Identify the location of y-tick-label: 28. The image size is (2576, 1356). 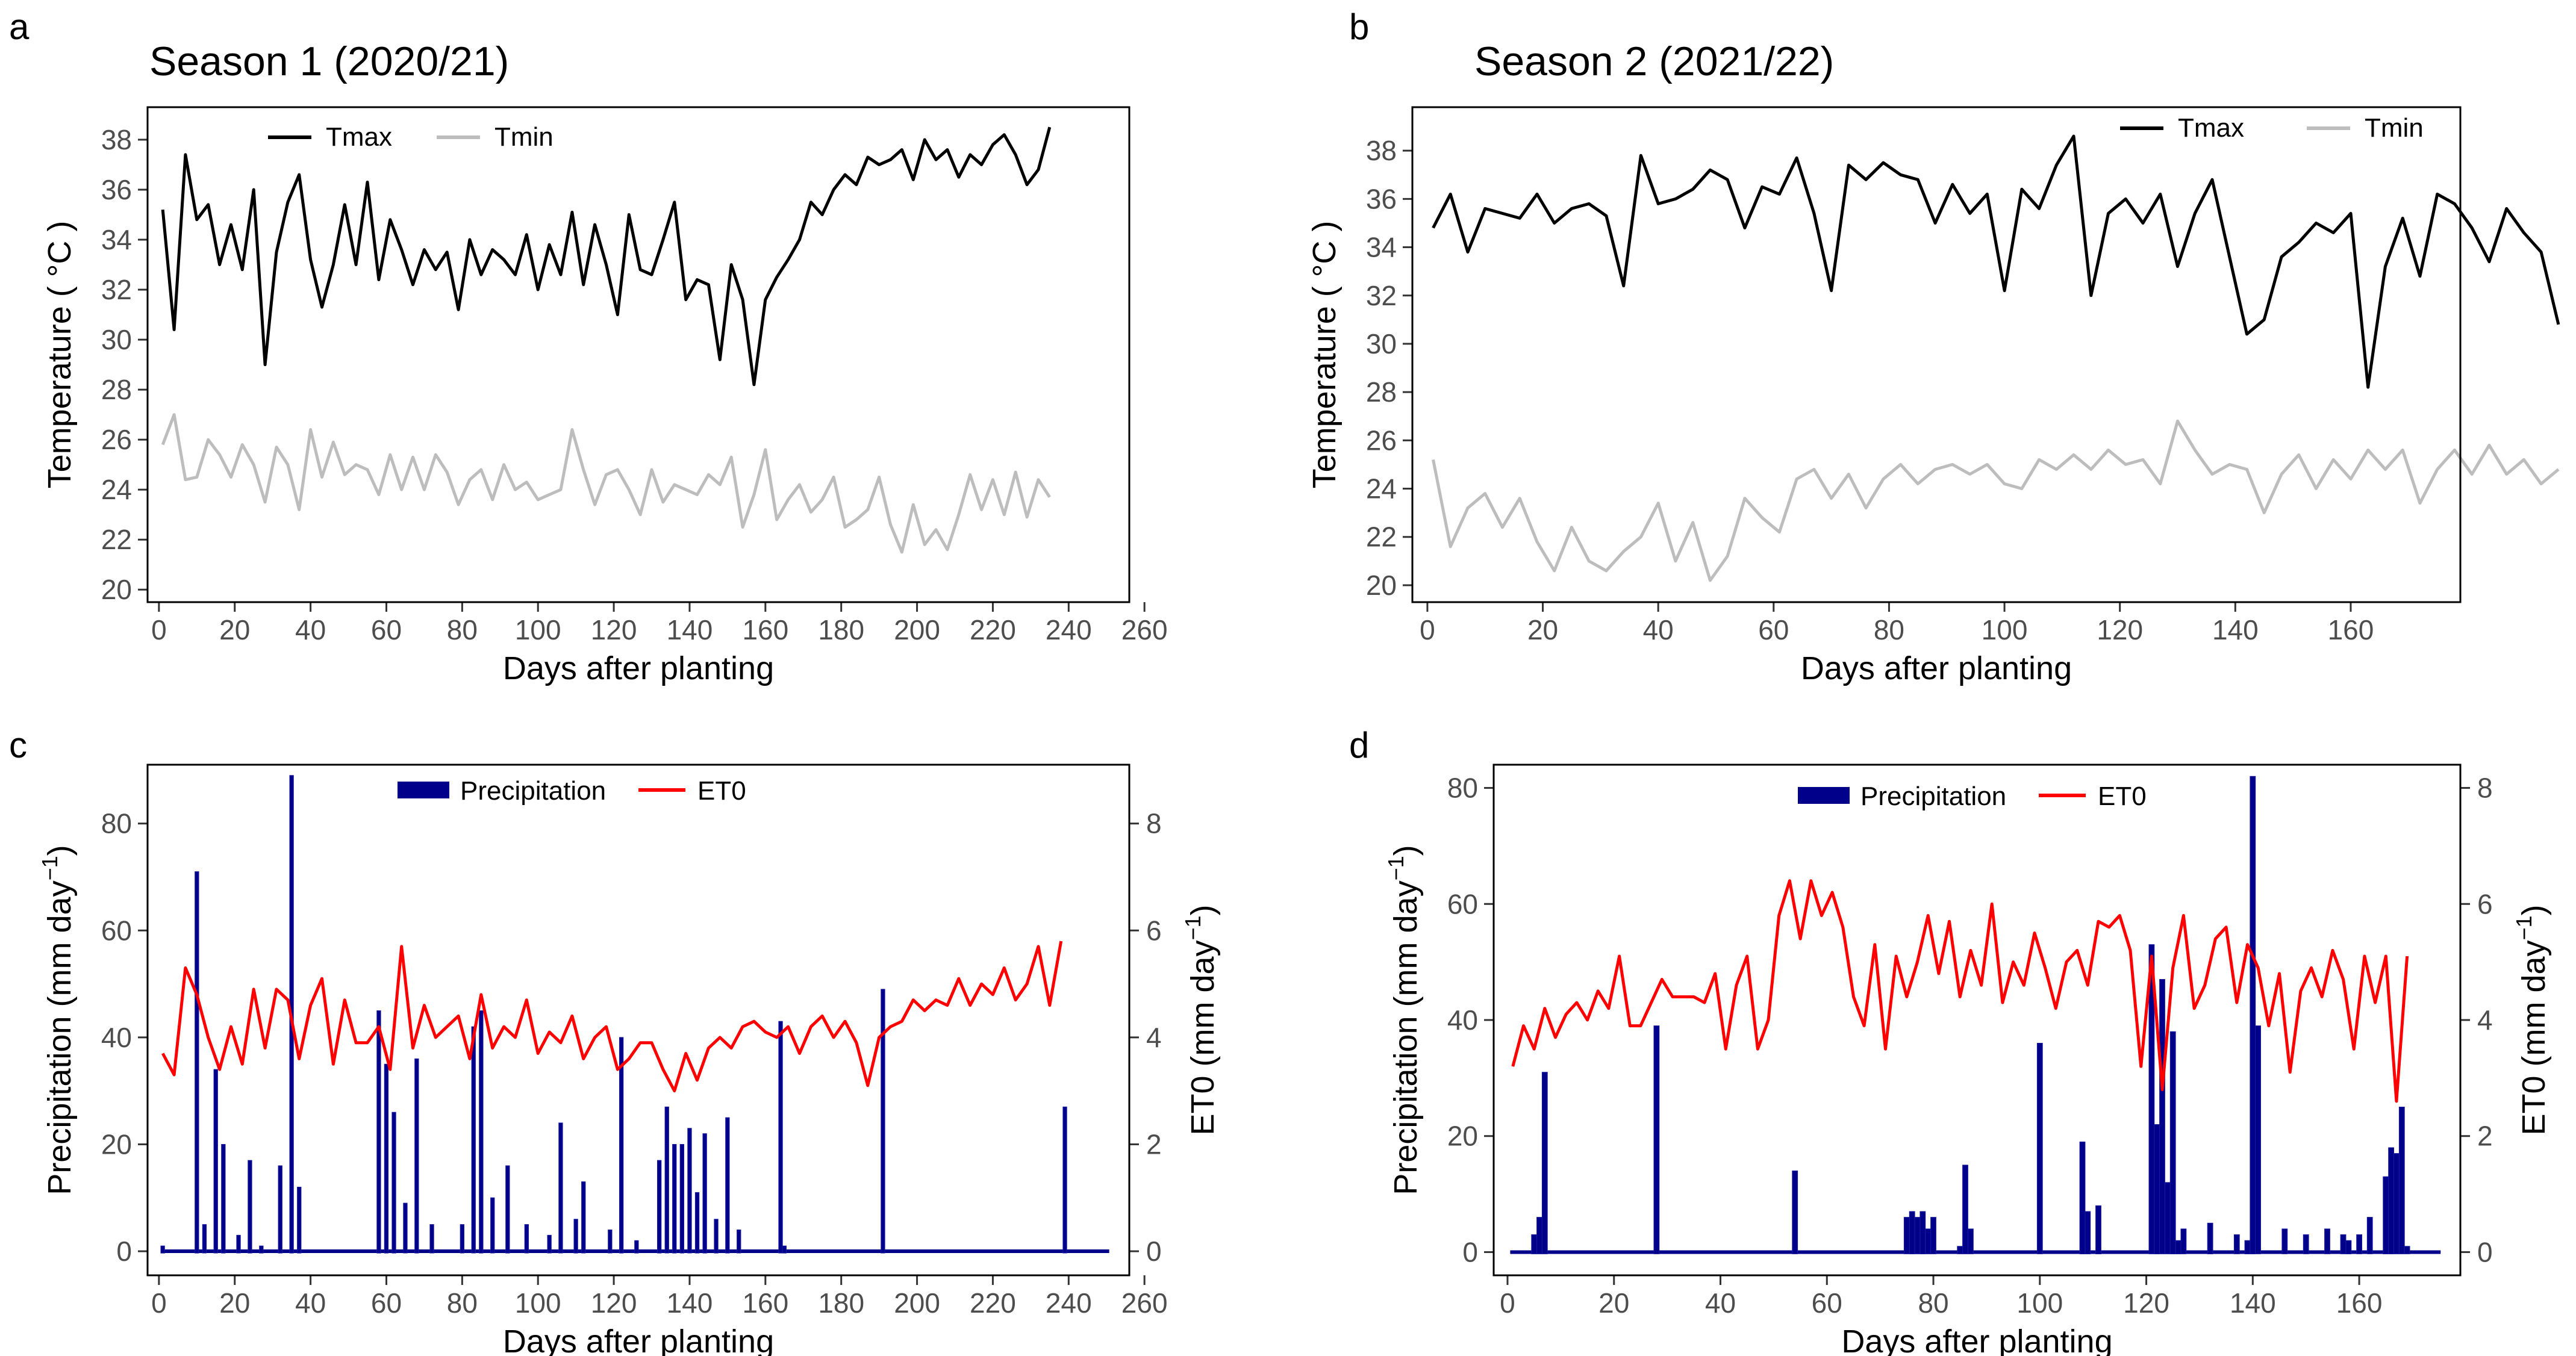
(116, 389).